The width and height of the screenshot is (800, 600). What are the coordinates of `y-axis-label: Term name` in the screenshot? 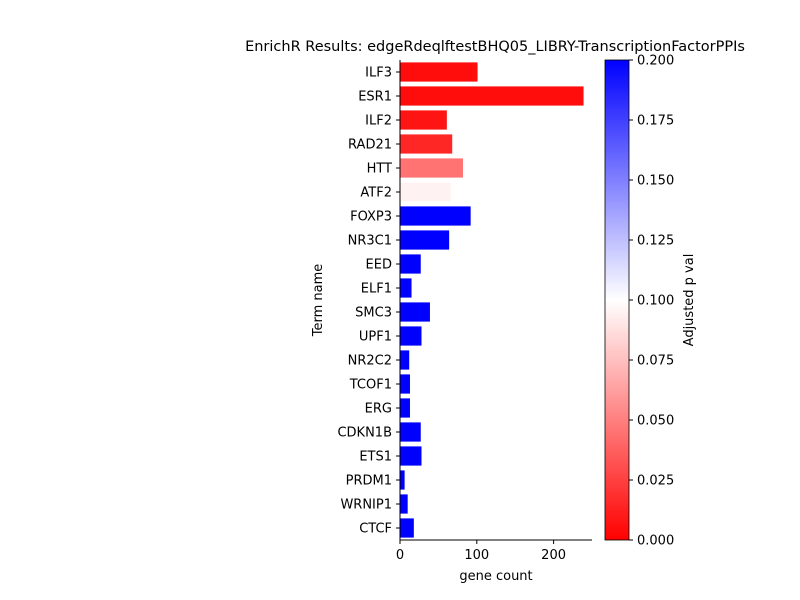 It's located at (318, 301).